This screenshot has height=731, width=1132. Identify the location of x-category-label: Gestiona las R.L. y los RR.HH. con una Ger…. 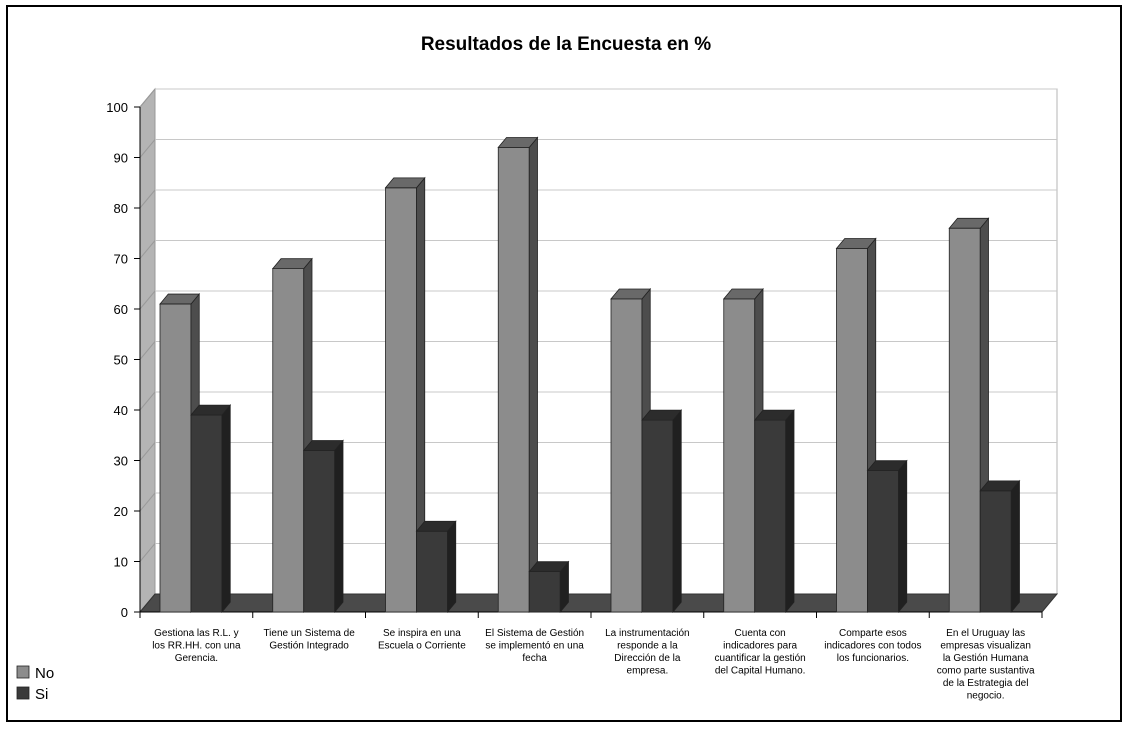
(196, 646).